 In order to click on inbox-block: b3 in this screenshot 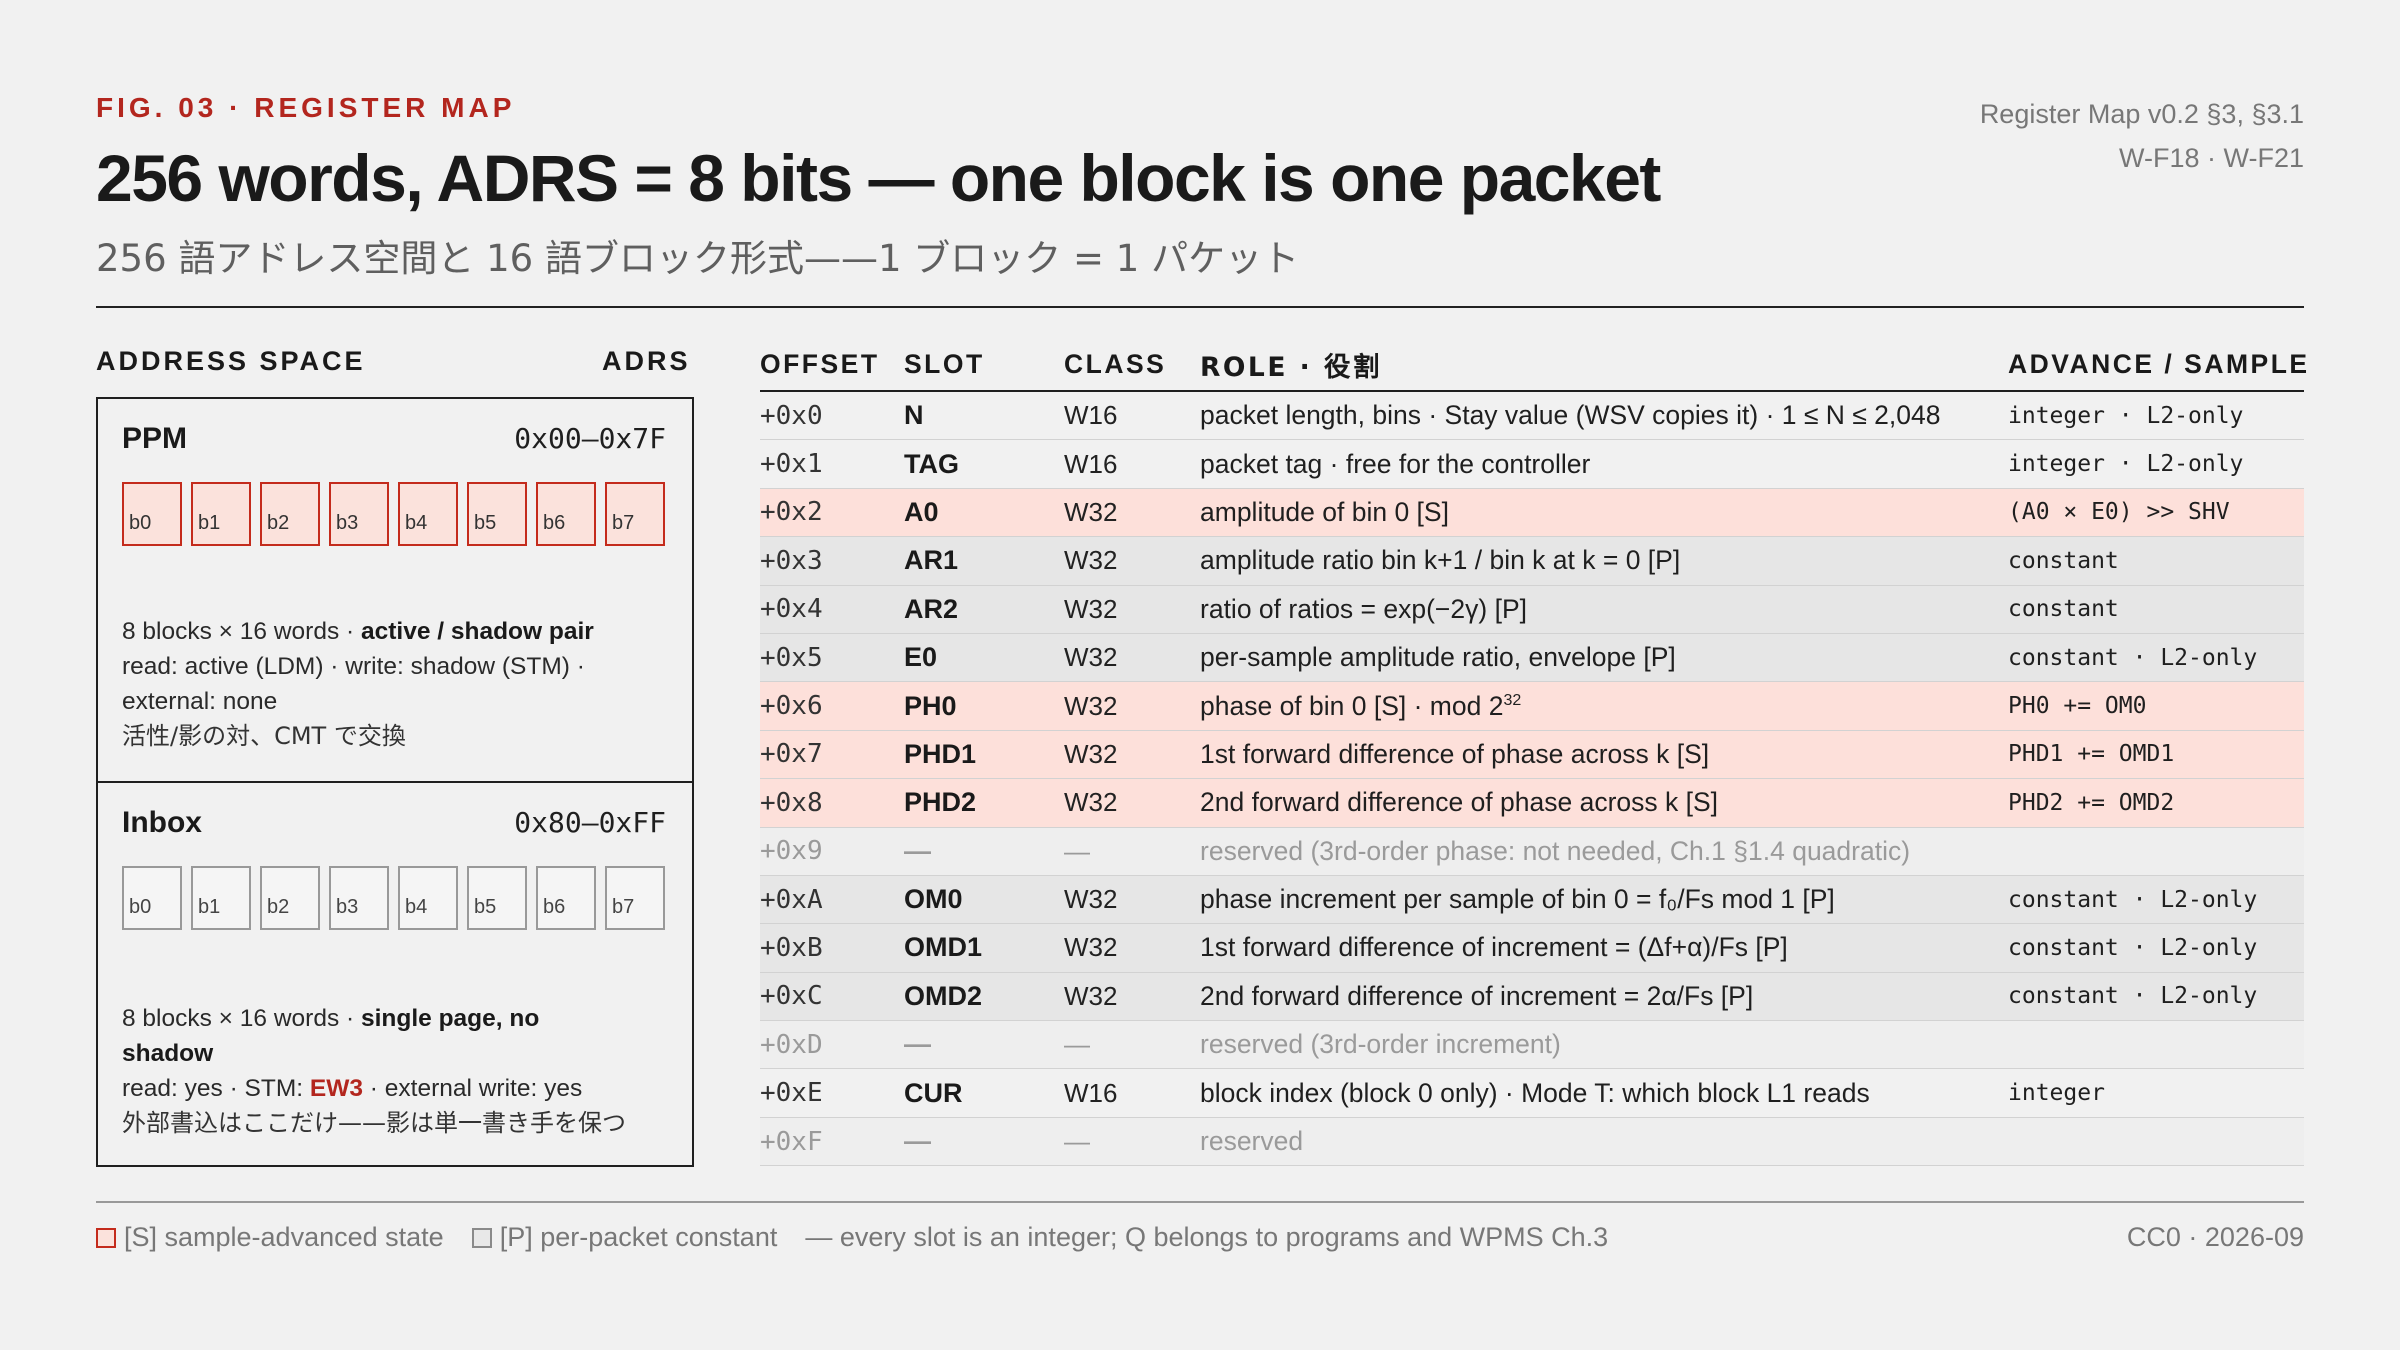, I will do `click(359, 898)`.